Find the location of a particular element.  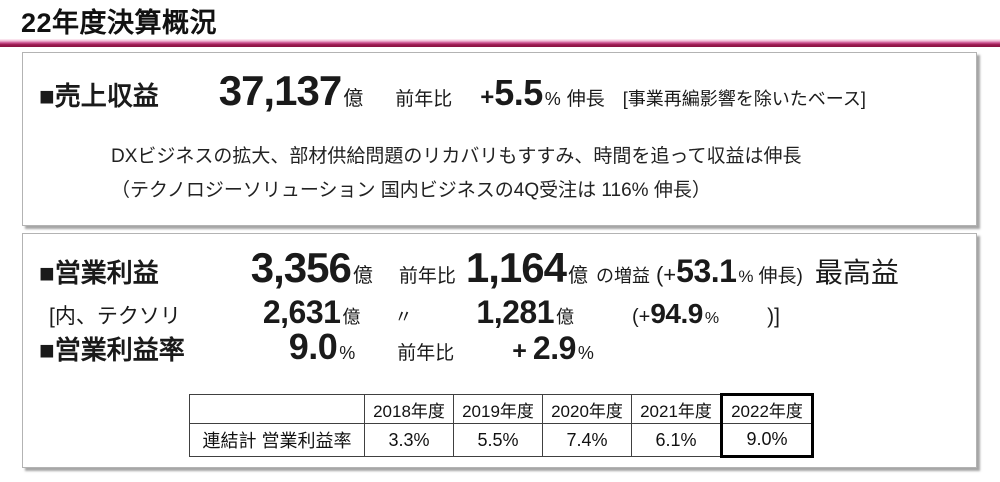

techsol-value: 2,631 is located at coordinates (301, 312).